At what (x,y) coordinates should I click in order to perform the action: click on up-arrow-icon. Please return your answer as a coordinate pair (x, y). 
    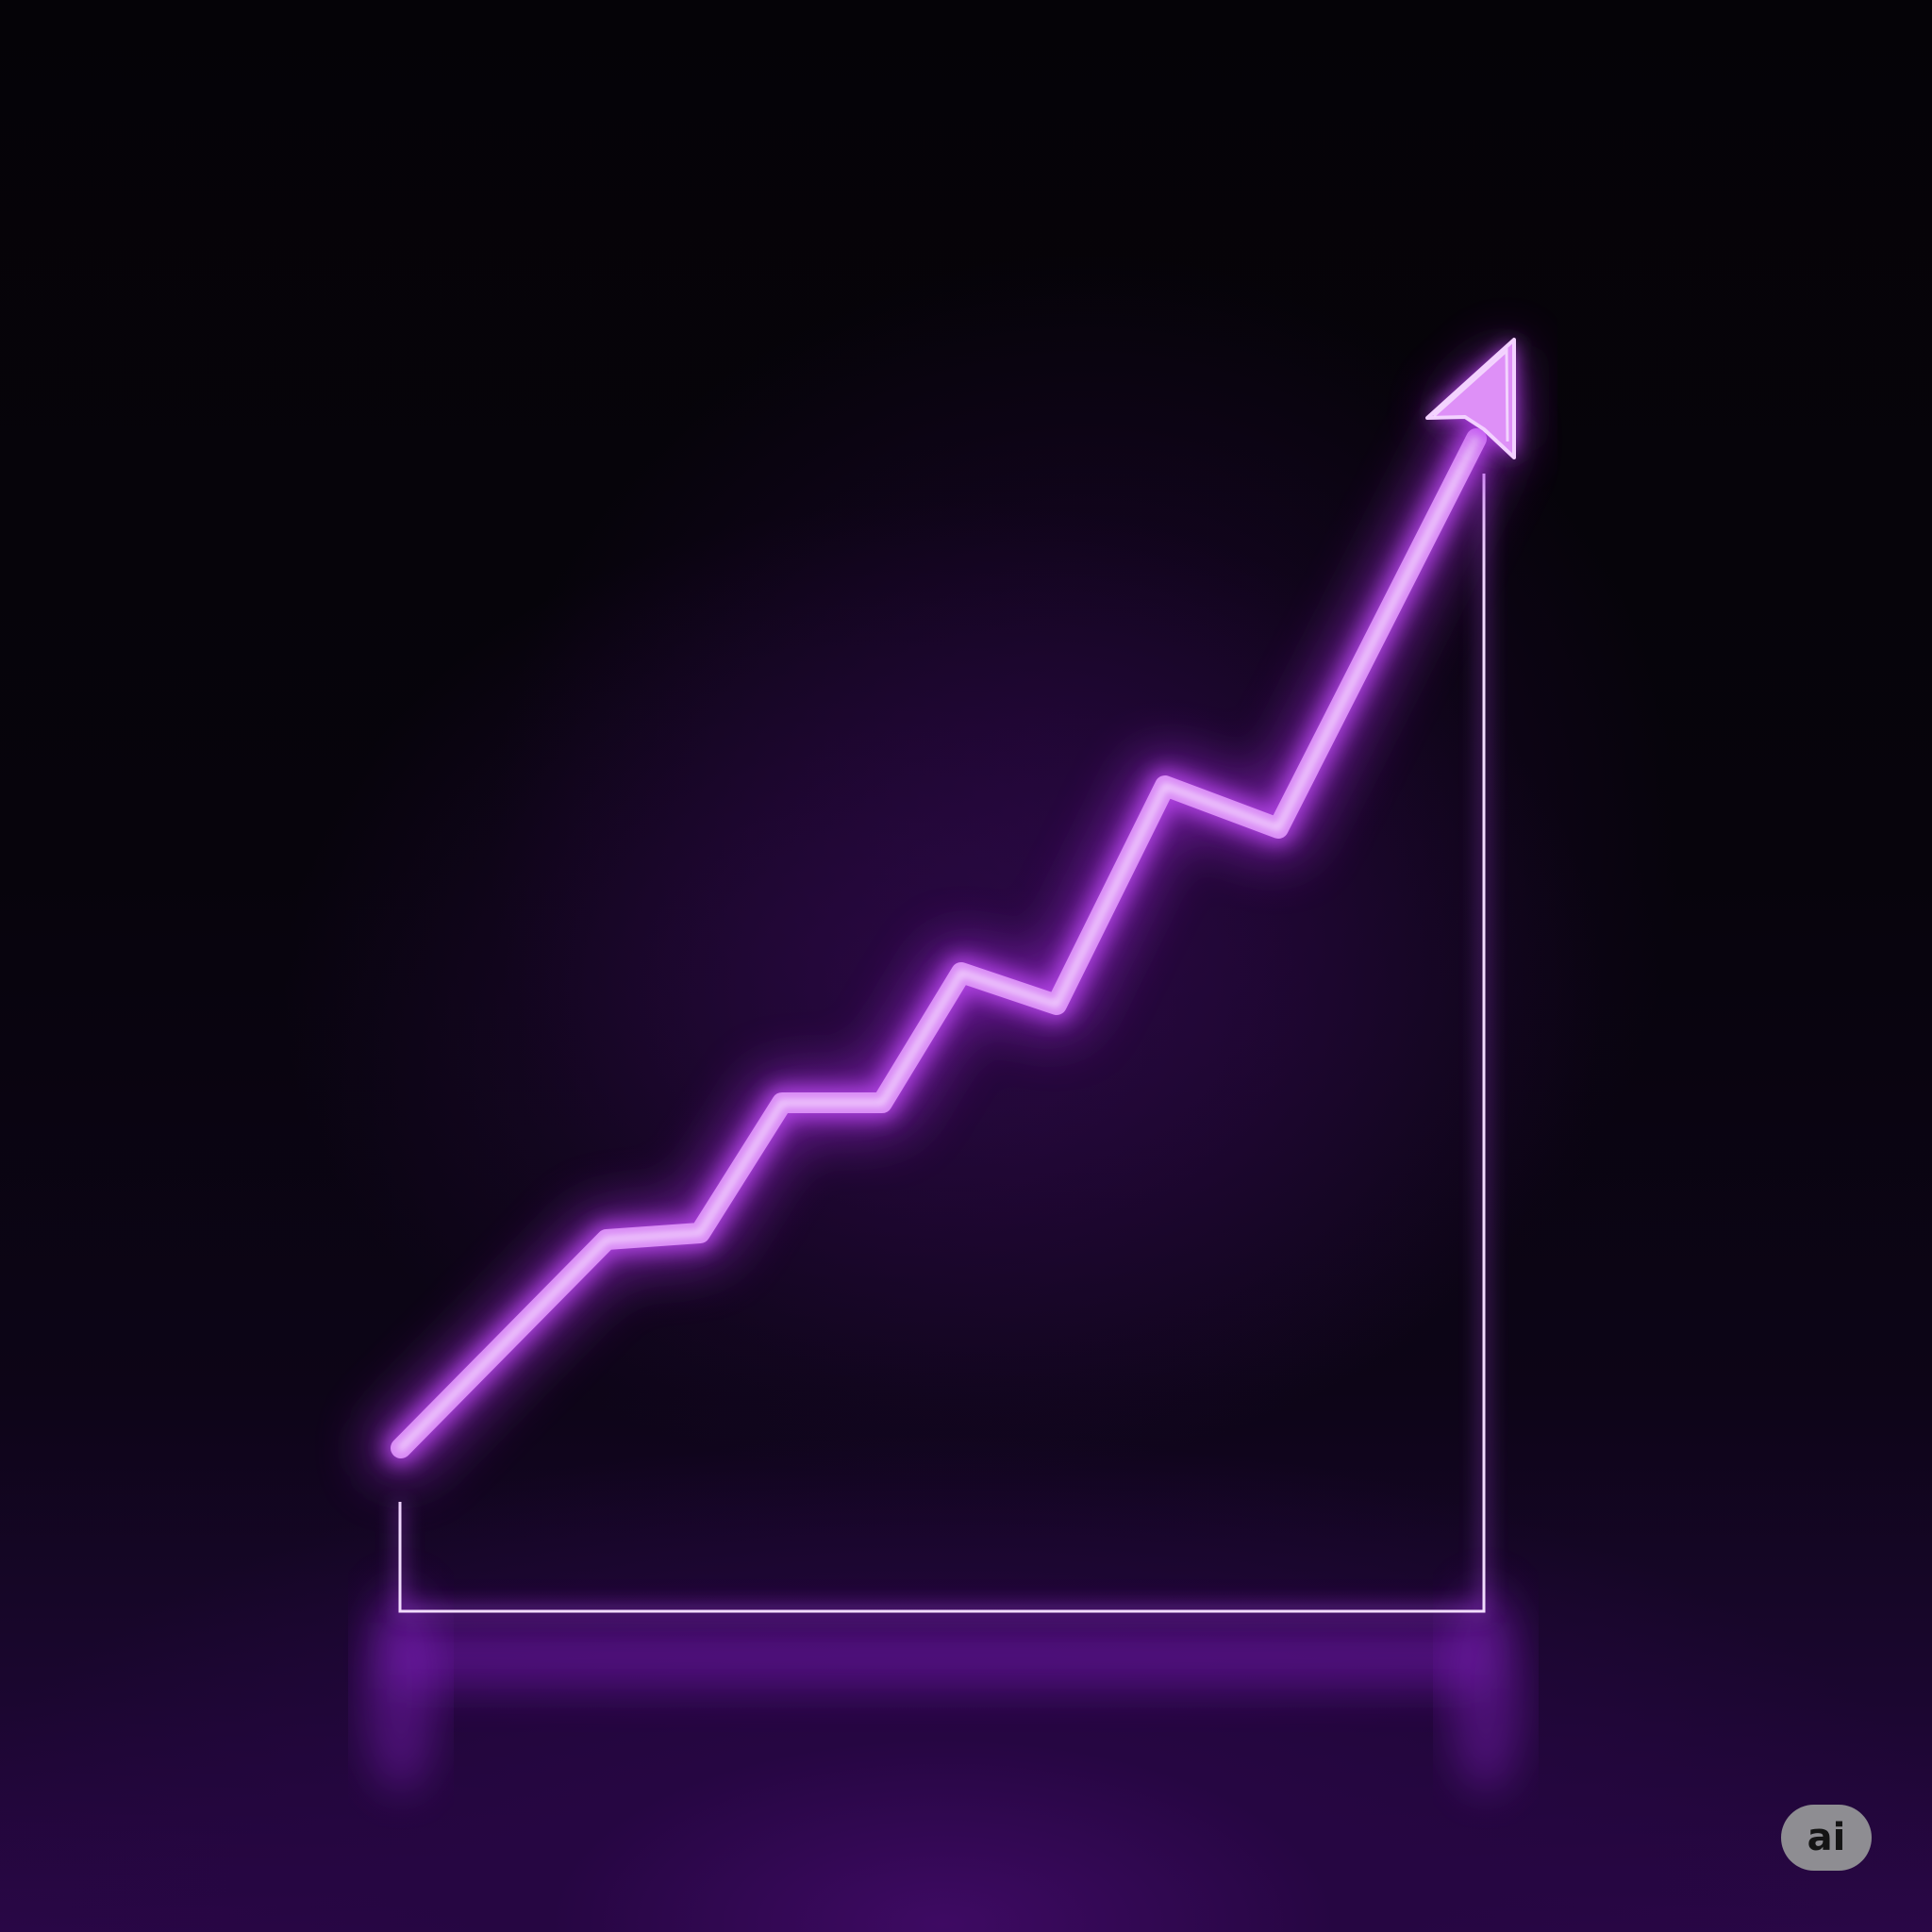
    Looking at the image, I should click on (1471, 399).